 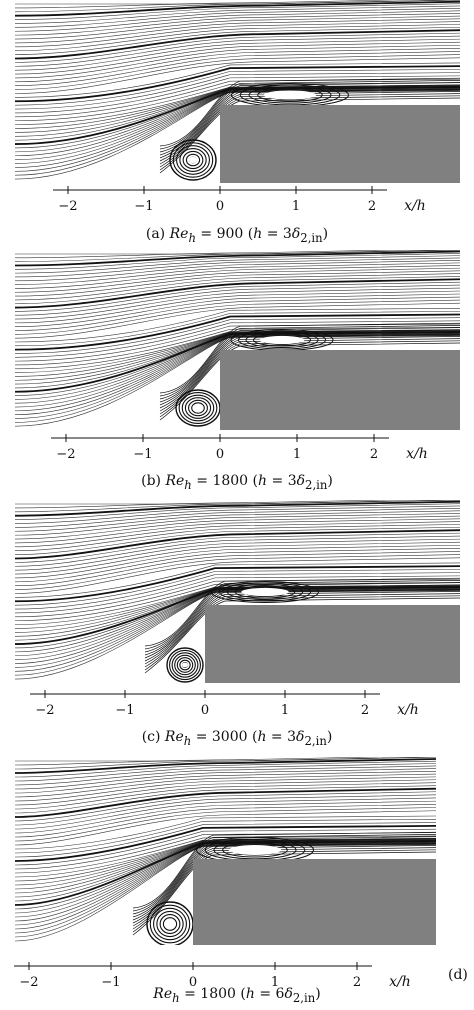 I want to click on caption-b-prefix: (b), so click(x=151, y=481).